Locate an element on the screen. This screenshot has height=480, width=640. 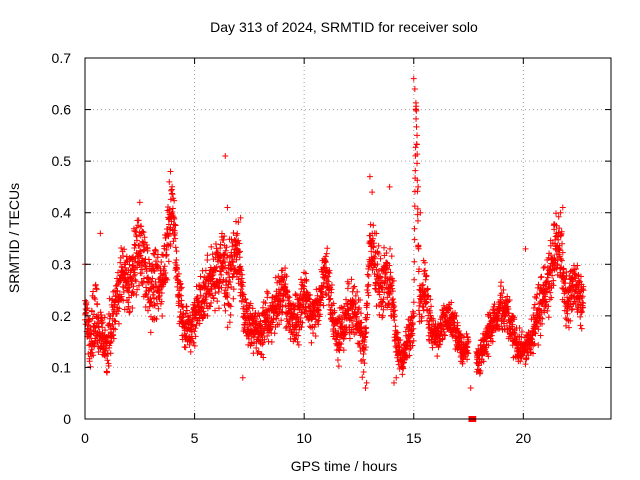
x-tick-label: 15 is located at coordinates (414, 438).